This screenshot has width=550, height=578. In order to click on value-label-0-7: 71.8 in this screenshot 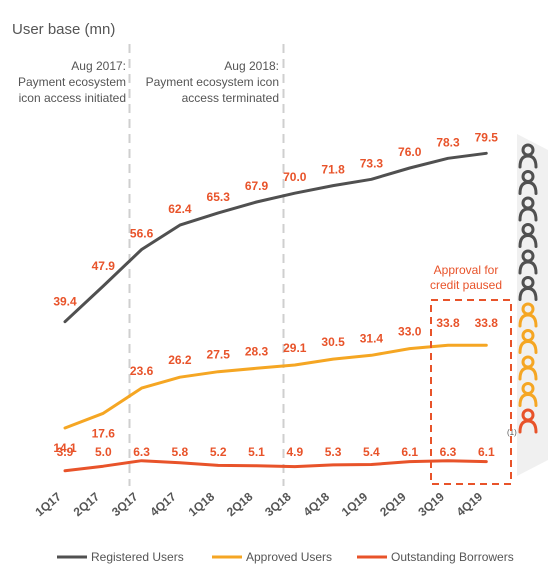, I will do `click(333, 170)`.